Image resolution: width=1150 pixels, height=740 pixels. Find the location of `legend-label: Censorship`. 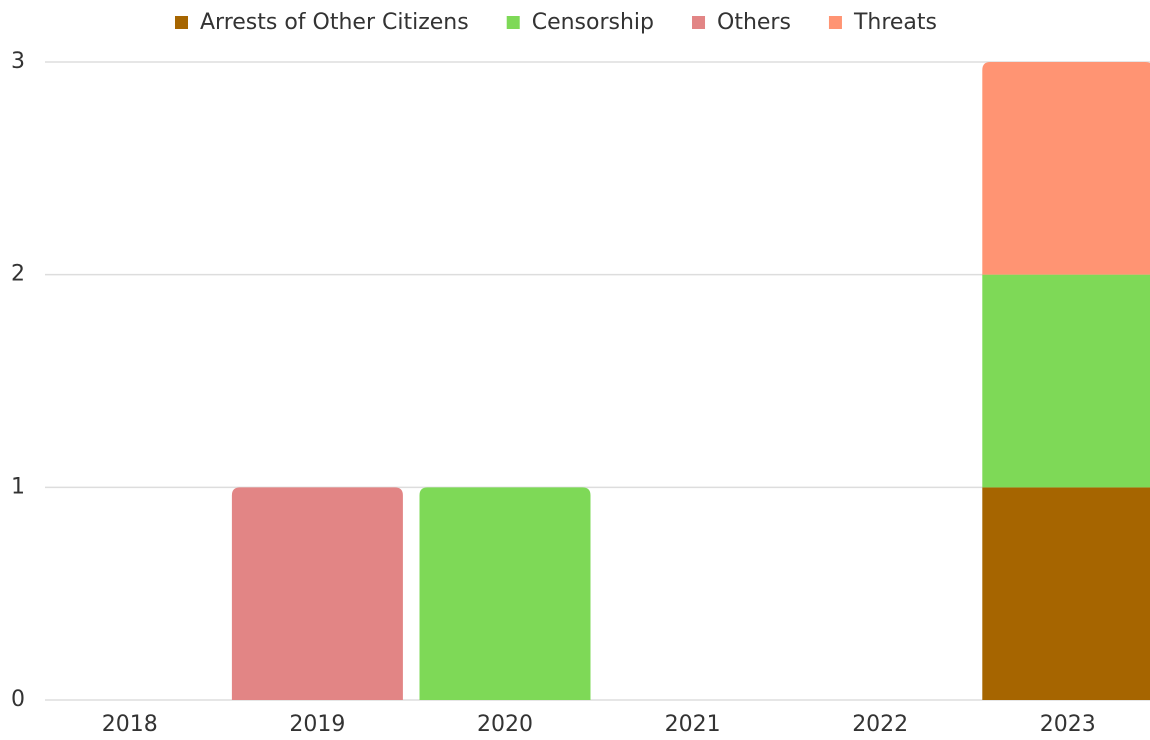

legend-label: Censorship is located at coordinates (593, 22).